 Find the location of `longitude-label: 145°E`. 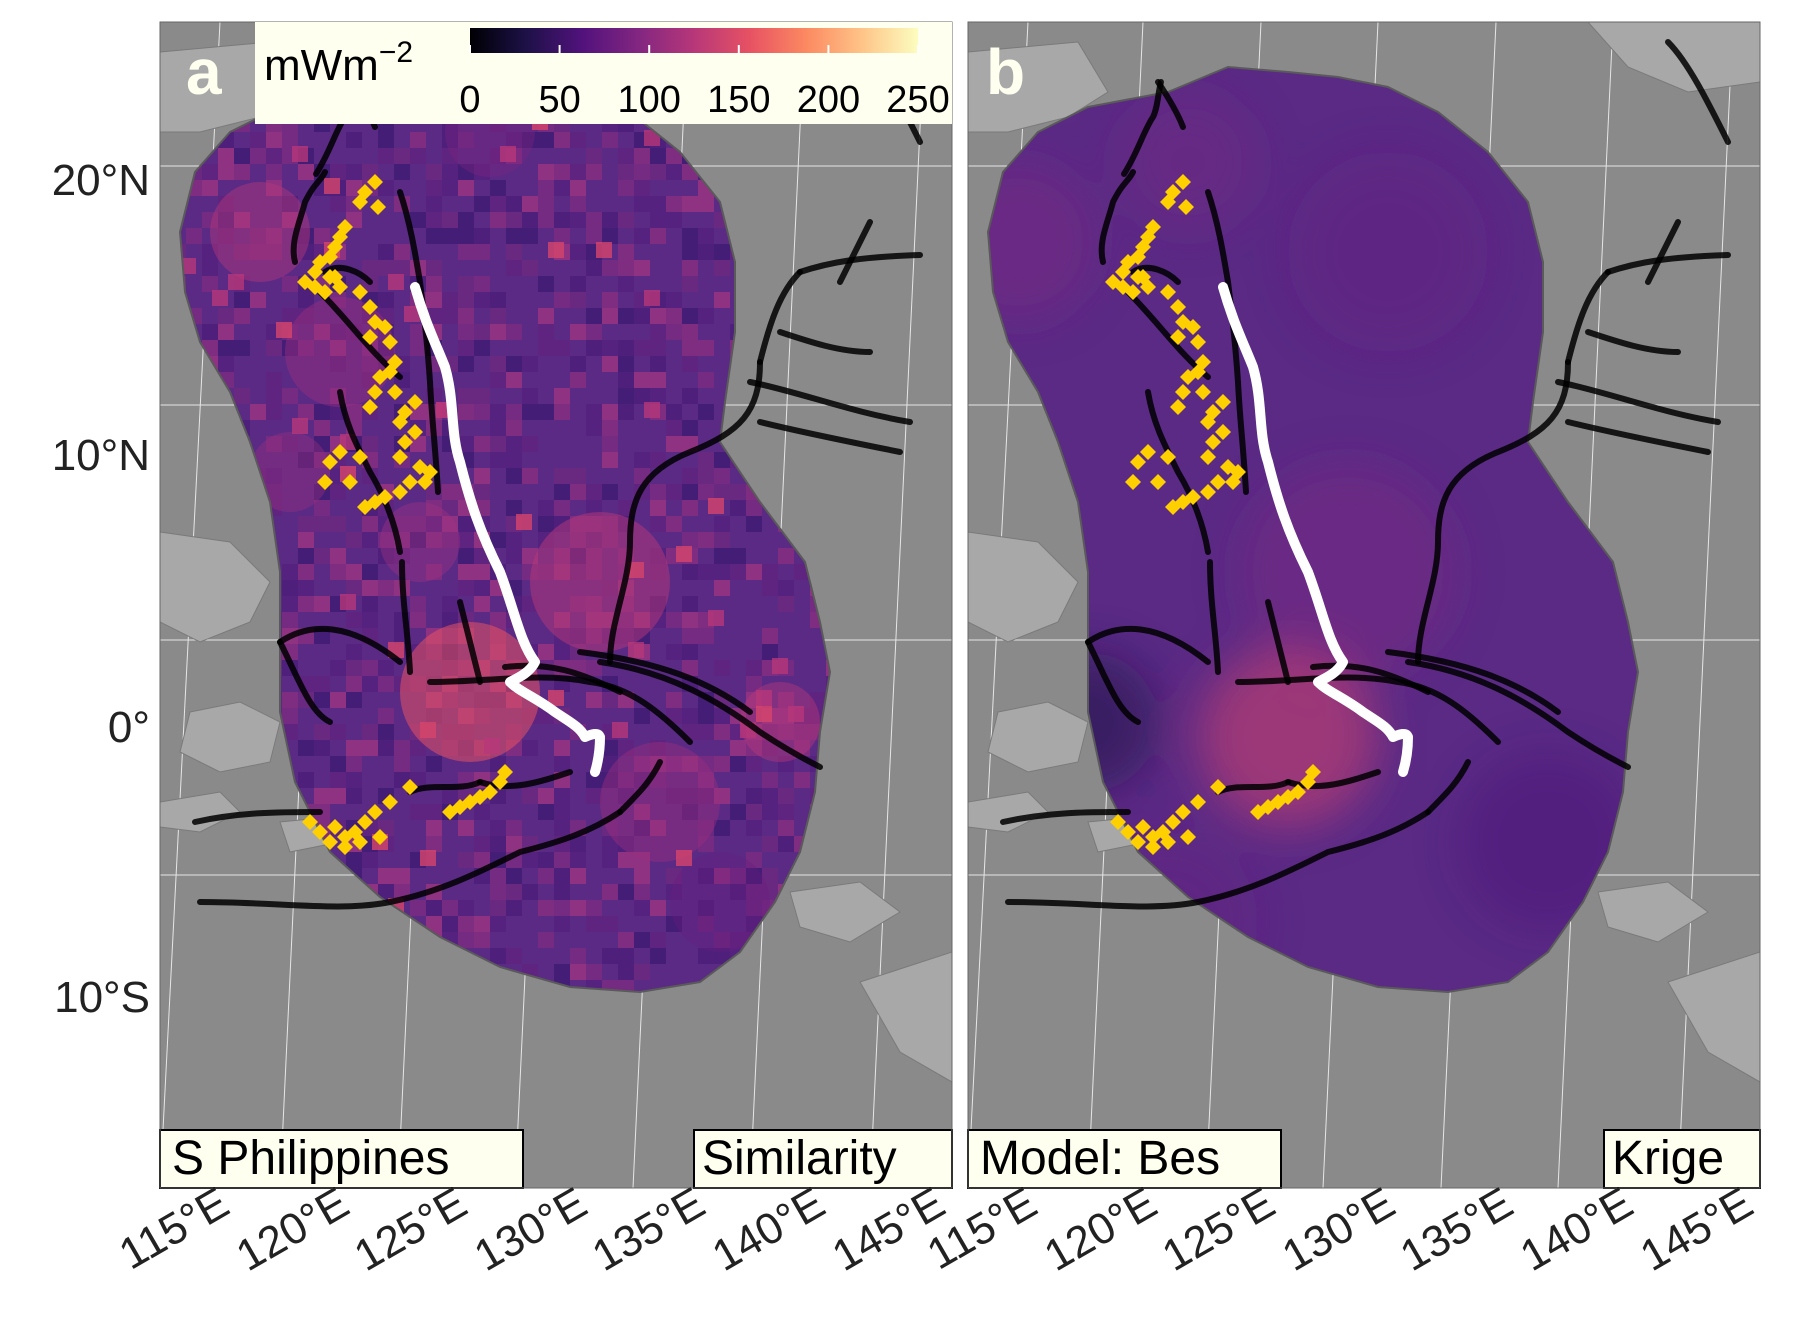

longitude-label: 145°E is located at coordinates (1696, 1229).